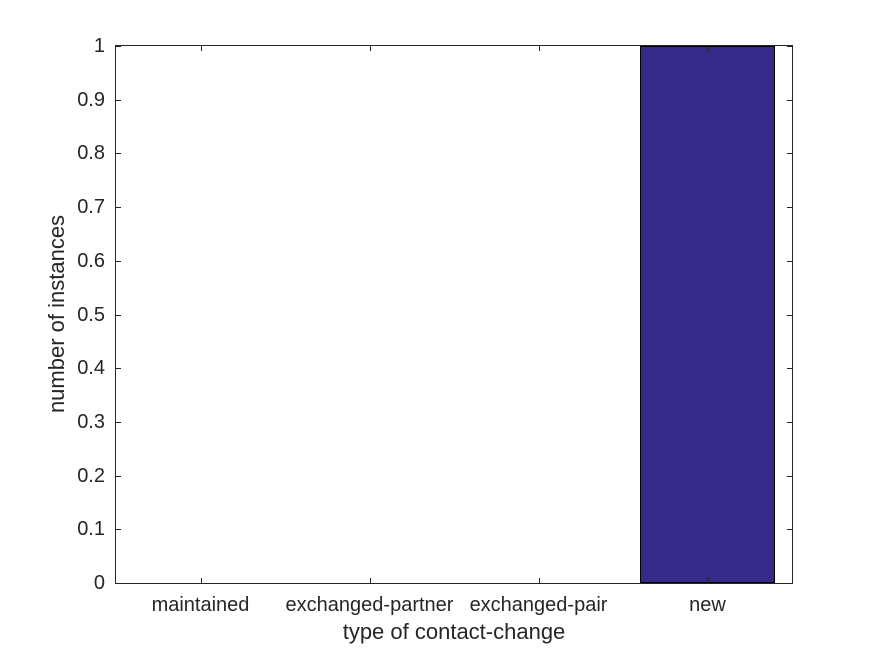 The image size is (875, 656). What do you see at coordinates (454, 631) in the screenshot?
I see `x-axis-label: type of contact-change` at bounding box center [454, 631].